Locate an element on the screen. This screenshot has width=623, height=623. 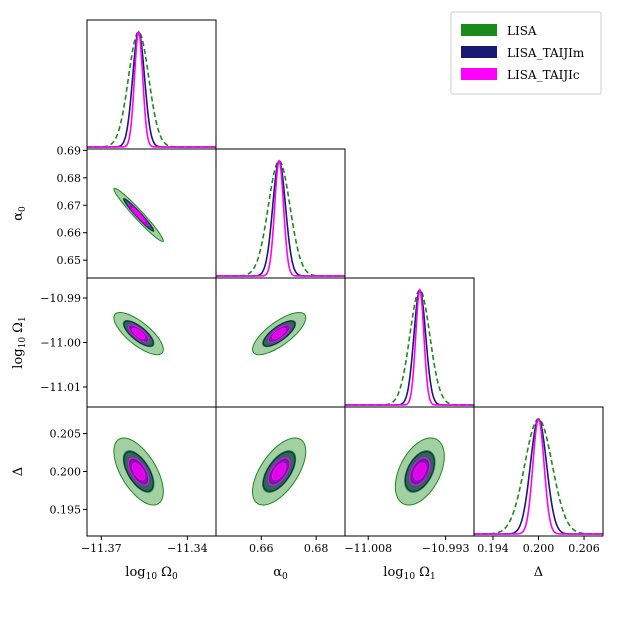
x-tick-label: 0.200 is located at coordinates (539, 548).